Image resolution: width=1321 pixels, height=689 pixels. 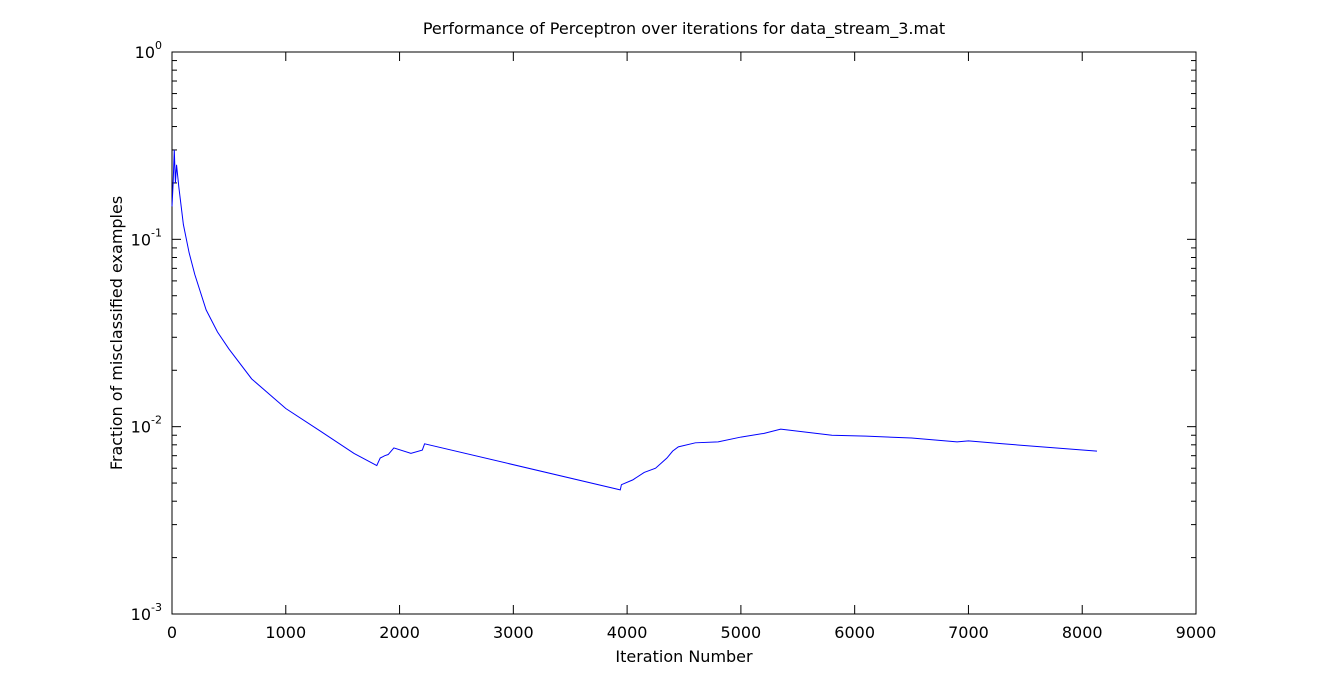 What do you see at coordinates (741, 632) in the screenshot?
I see `x-tick-label: 5000` at bounding box center [741, 632].